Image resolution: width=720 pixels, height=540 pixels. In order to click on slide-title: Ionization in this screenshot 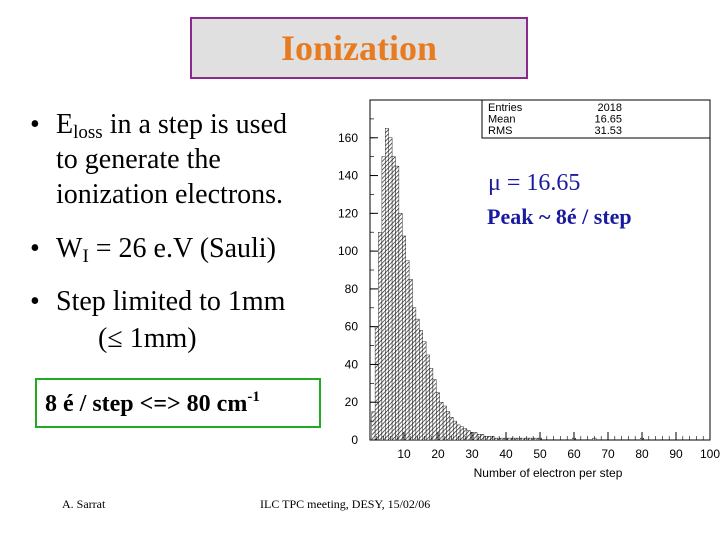, I will do `click(359, 48)`.